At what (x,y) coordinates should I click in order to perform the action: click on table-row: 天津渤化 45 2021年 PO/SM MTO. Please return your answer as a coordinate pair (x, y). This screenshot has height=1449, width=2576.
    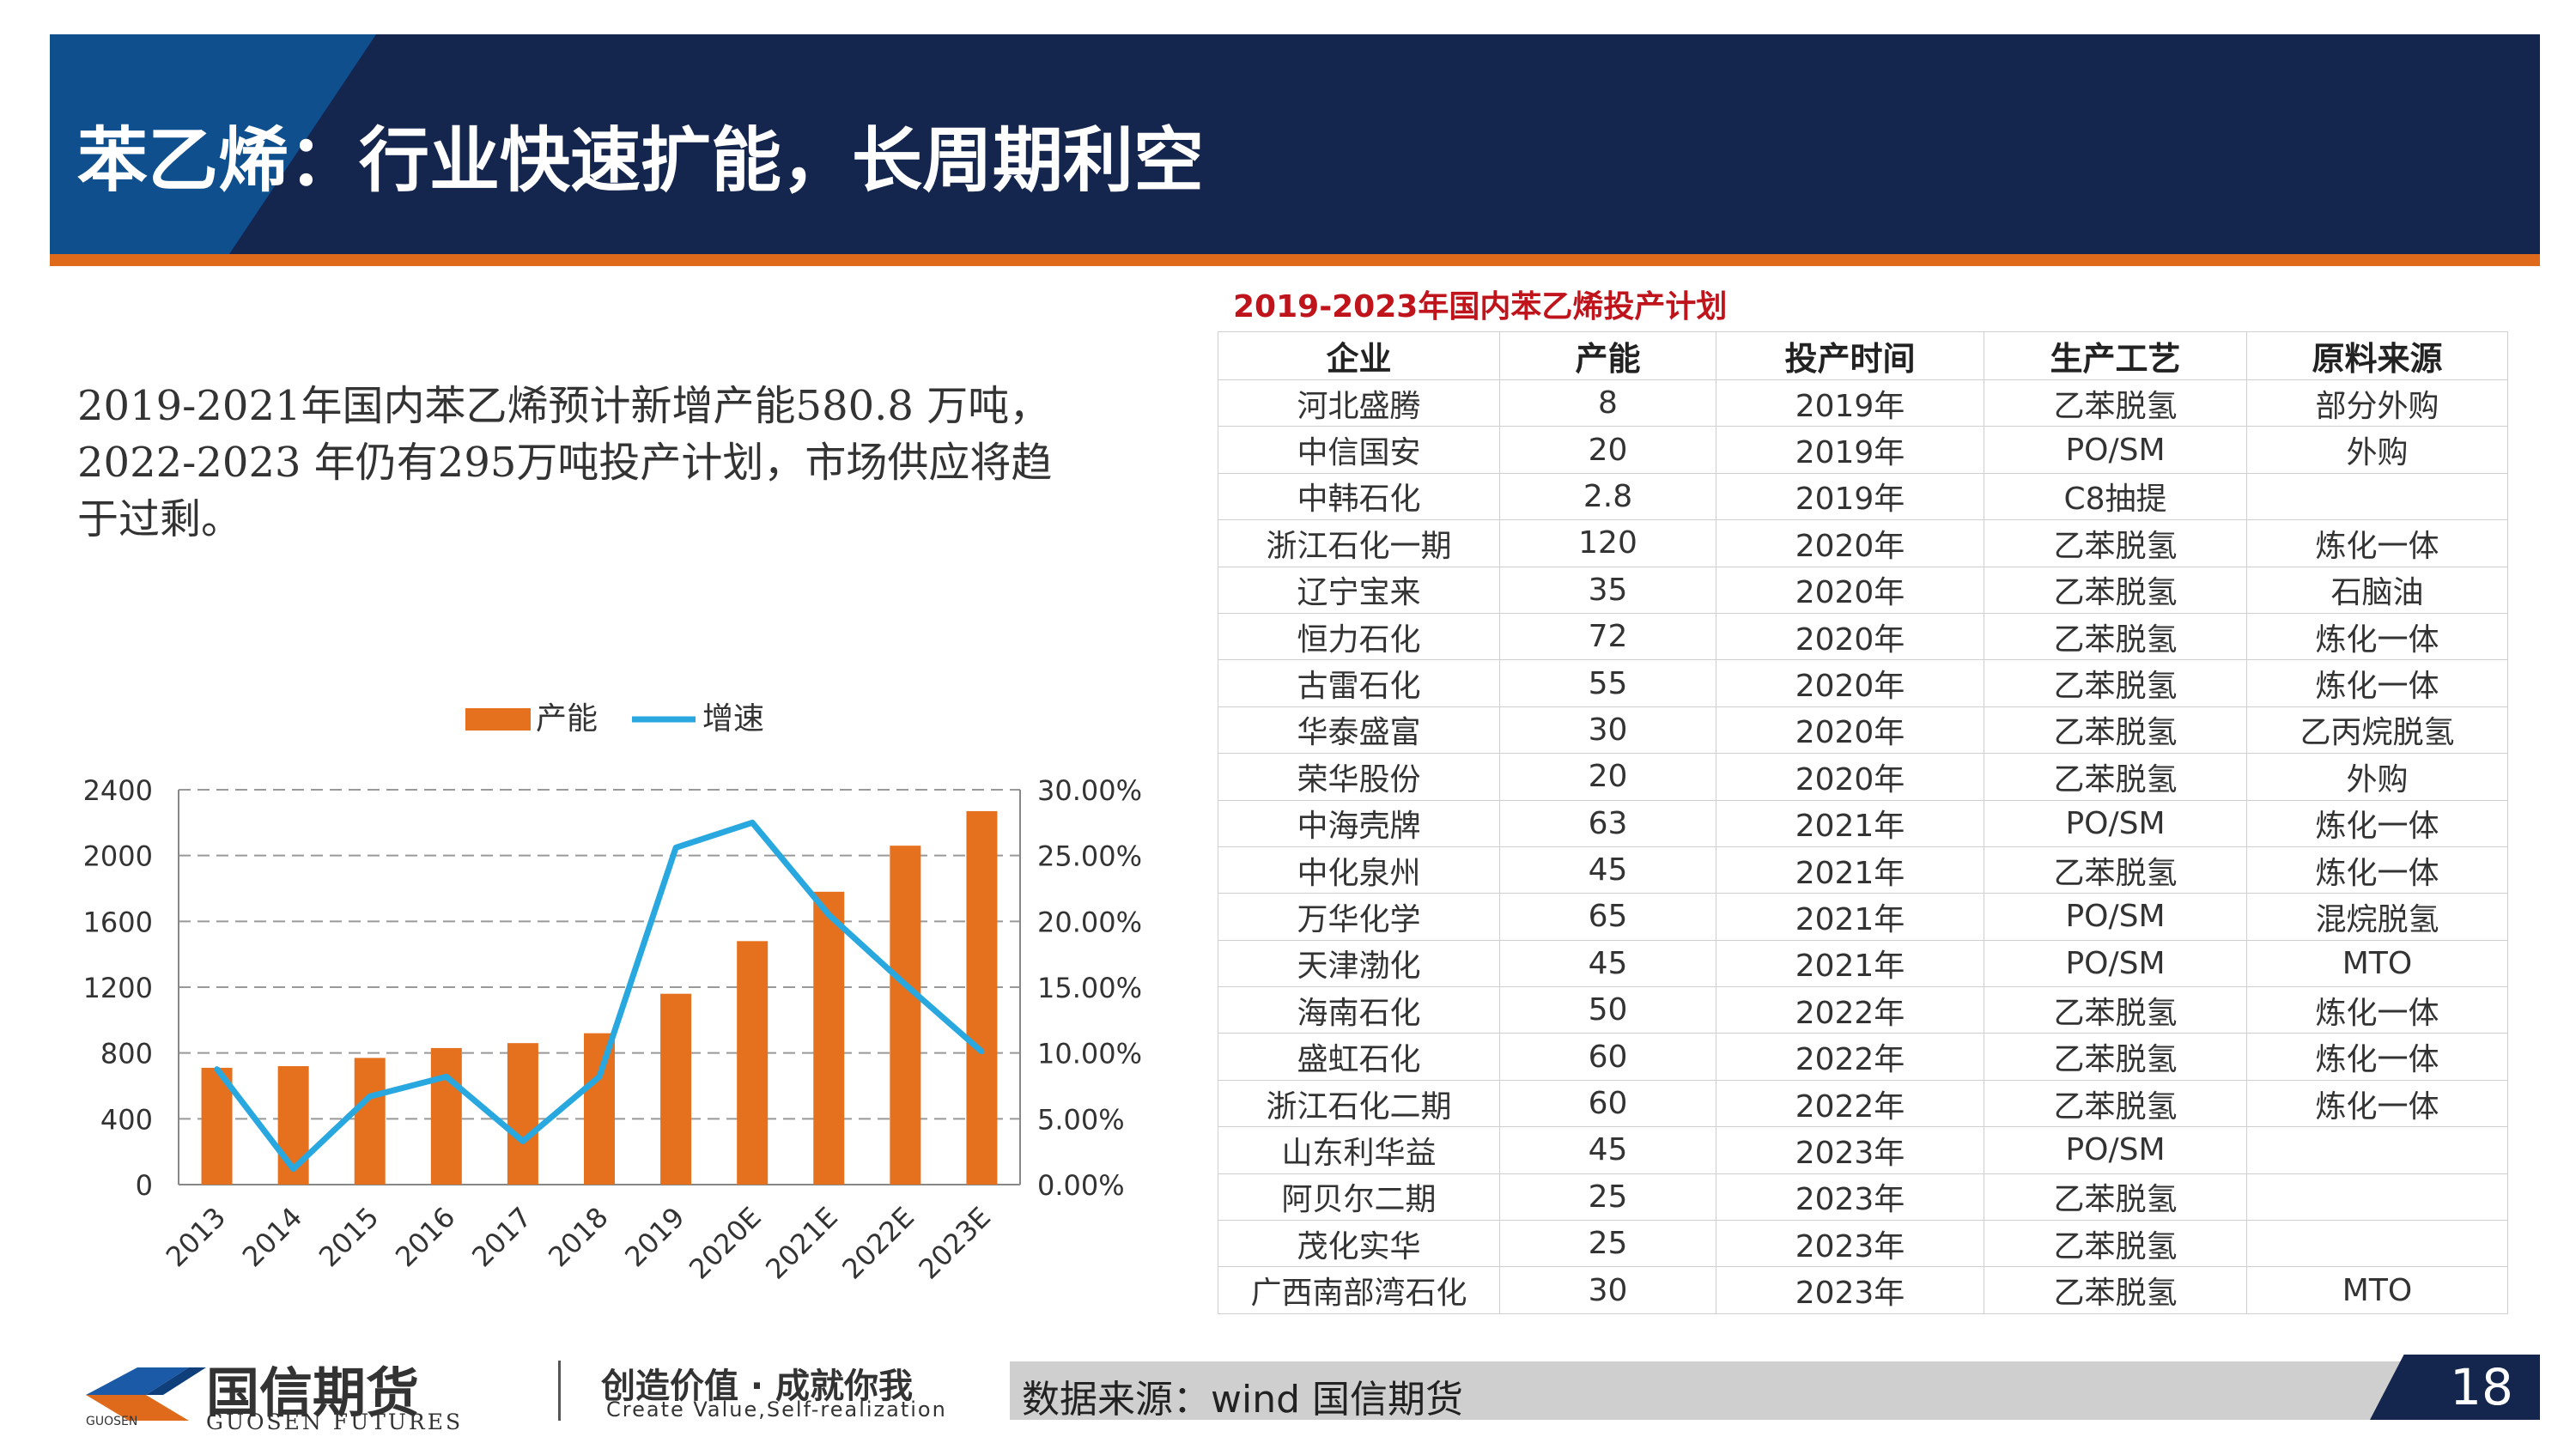
    Looking at the image, I should click on (1863, 963).